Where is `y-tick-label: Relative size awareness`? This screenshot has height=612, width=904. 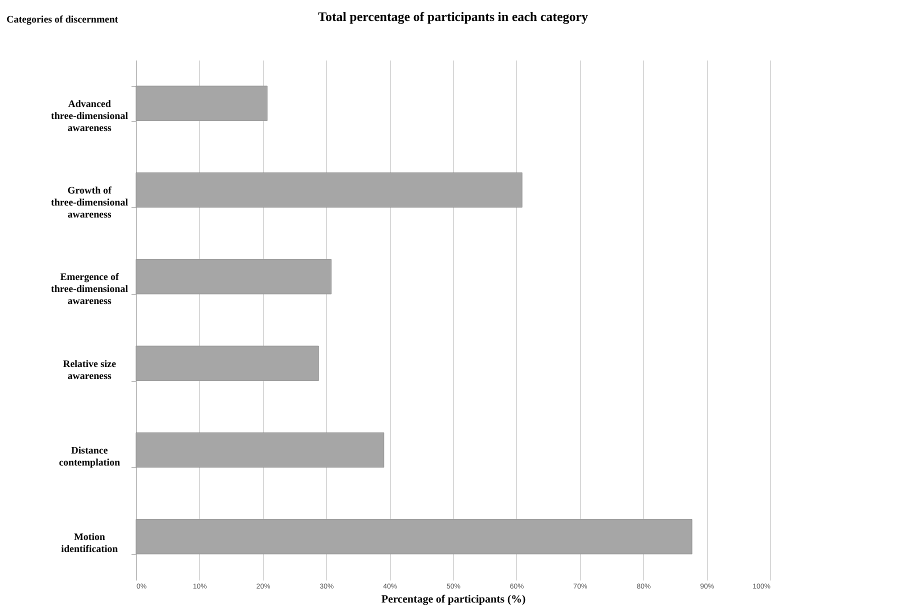
y-tick-label: Relative size awareness is located at coordinates (89, 370).